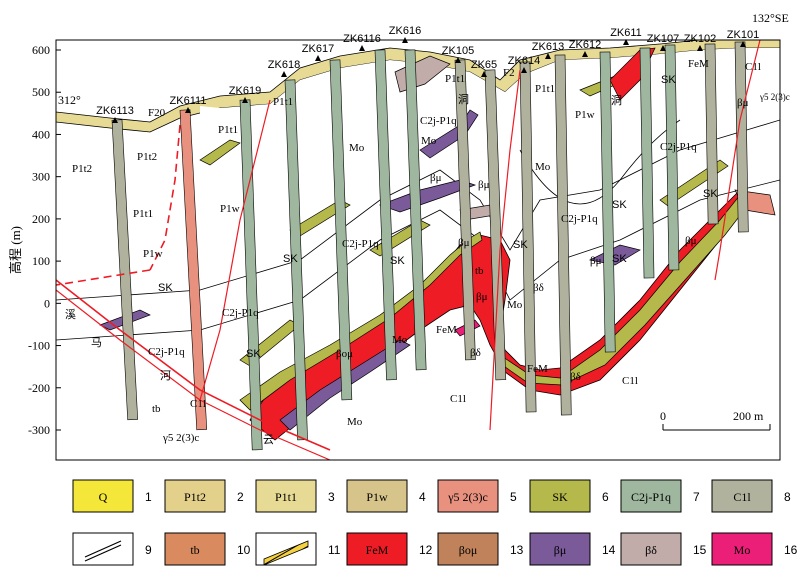  What do you see at coordinates (41, 50) in the screenshot?
I see `y-tick-label: 600` at bounding box center [41, 50].